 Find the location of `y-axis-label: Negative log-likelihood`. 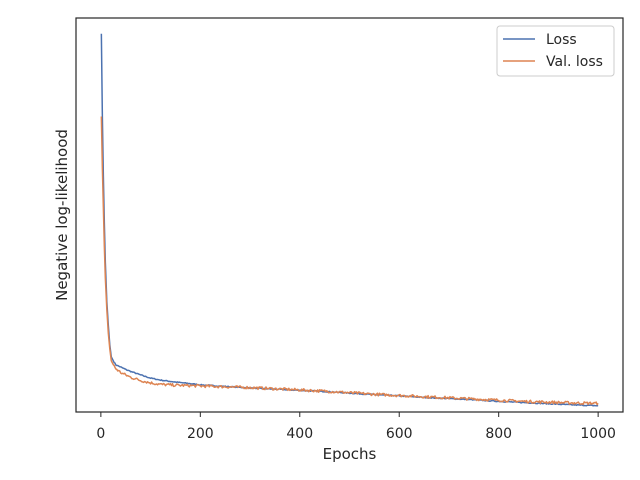

y-axis-label: Negative log-likelihood is located at coordinates (62, 215).